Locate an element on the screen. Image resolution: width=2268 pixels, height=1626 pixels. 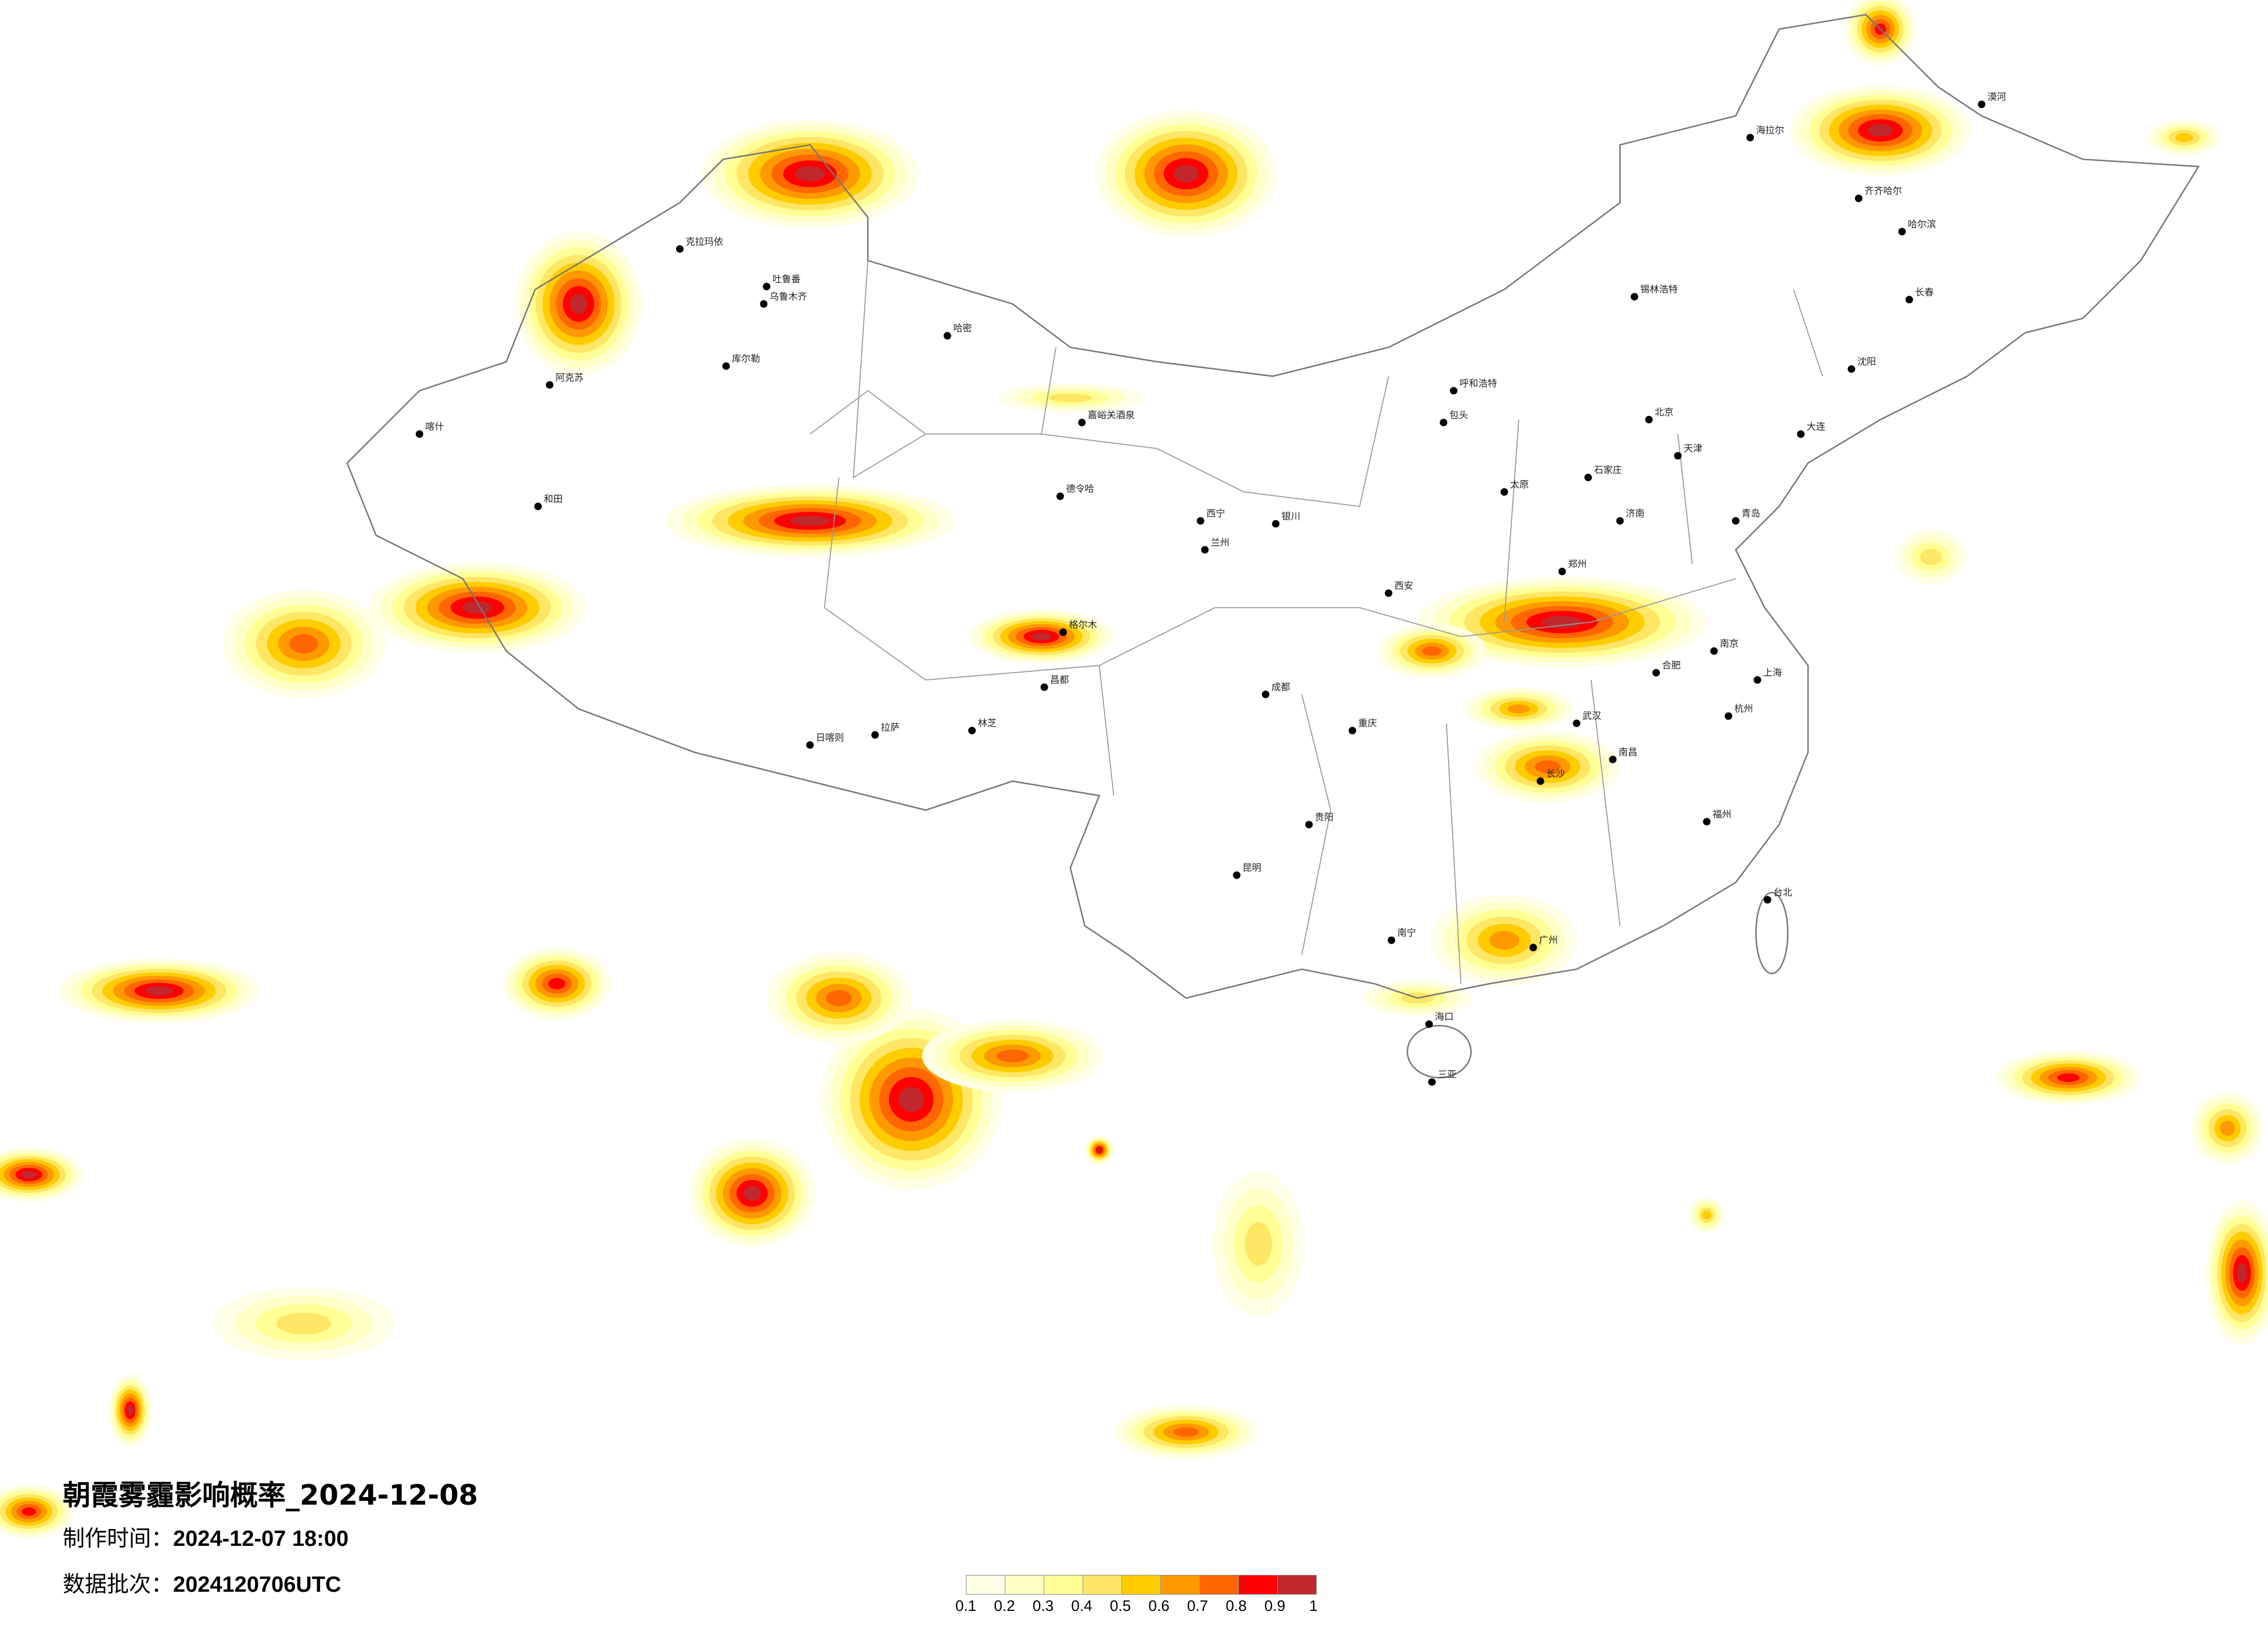
city-label: 吐鲁番 is located at coordinates (786, 279).